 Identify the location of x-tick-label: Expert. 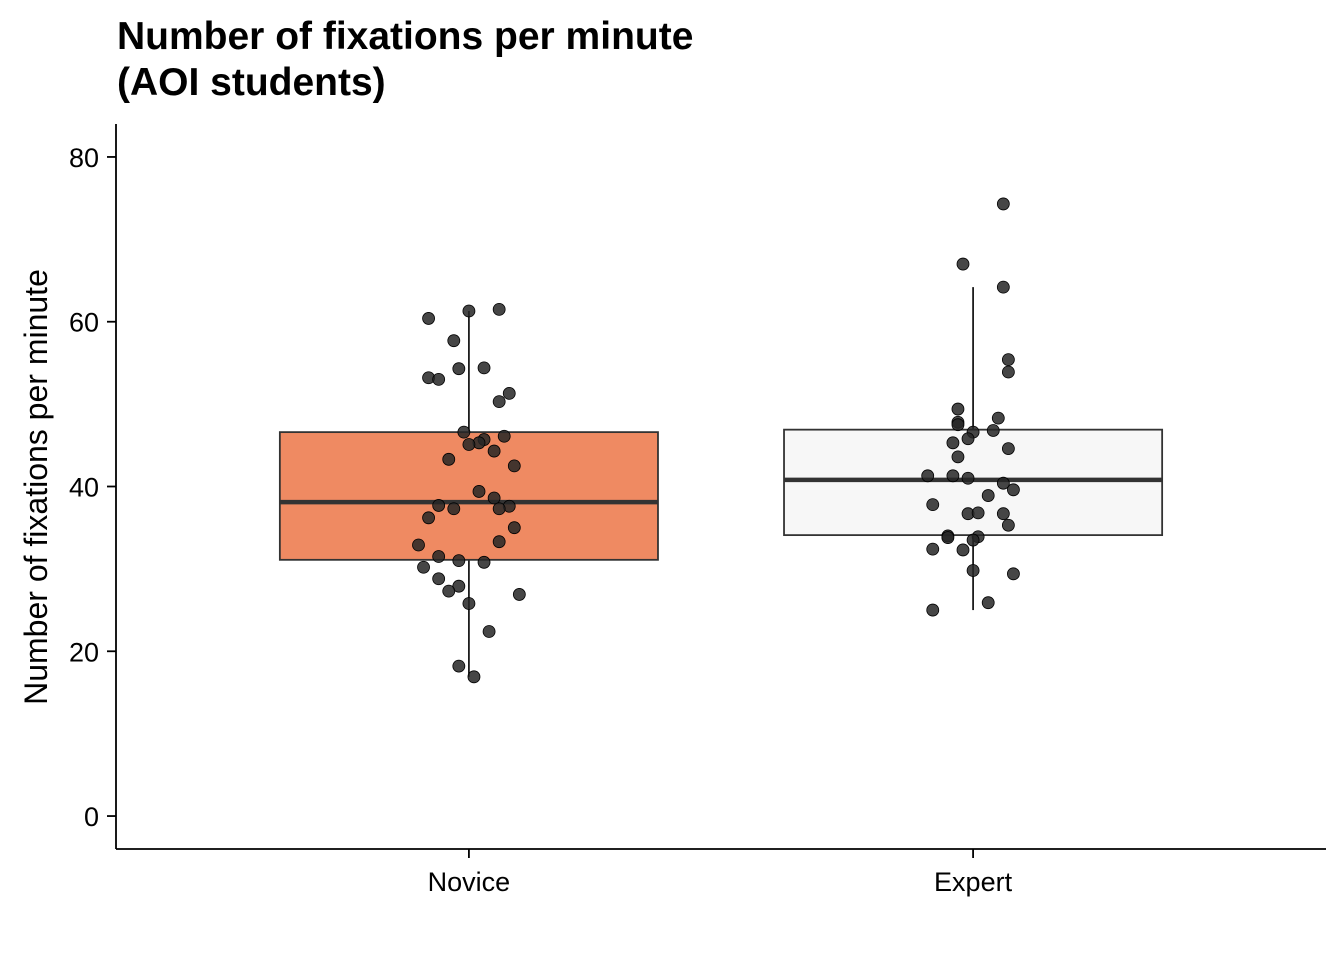
(973, 882).